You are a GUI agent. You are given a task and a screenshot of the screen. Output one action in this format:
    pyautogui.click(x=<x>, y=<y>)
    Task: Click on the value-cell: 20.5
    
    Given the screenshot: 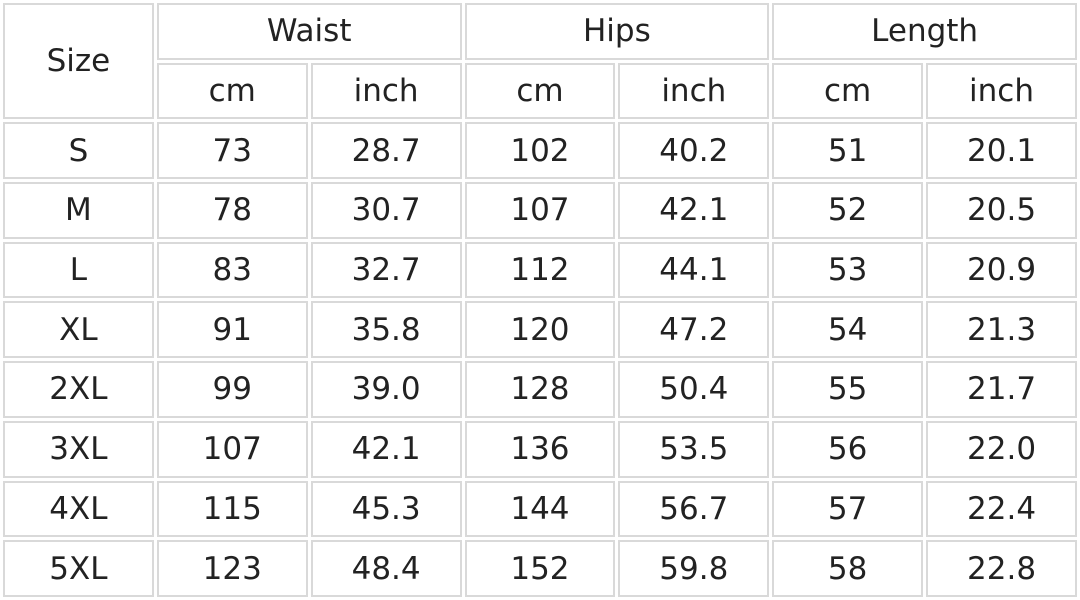 What is the action you would take?
    pyautogui.click(x=1001, y=210)
    